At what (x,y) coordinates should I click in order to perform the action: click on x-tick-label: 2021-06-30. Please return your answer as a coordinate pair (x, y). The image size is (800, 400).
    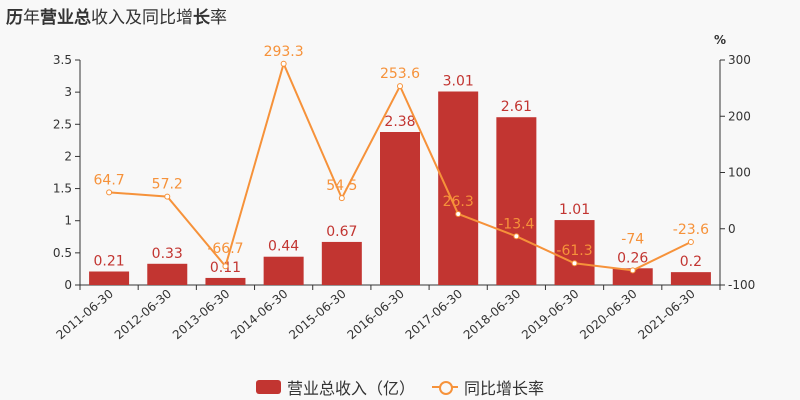
    Looking at the image, I should click on (666, 315).